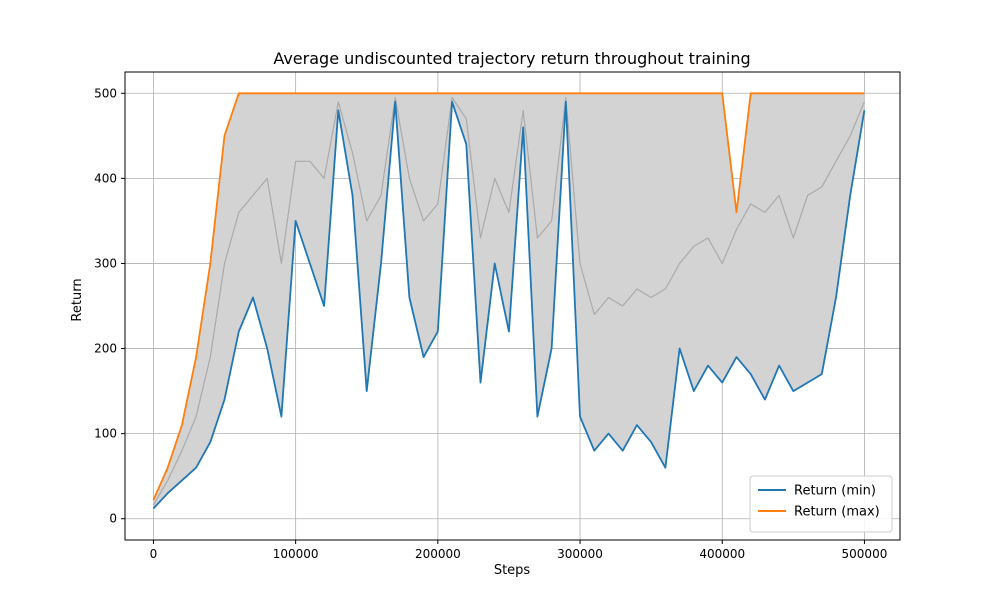 The height and width of the screenshot is (600, 1000). I want to click on y-tick-label: 200, so click(105, 349).